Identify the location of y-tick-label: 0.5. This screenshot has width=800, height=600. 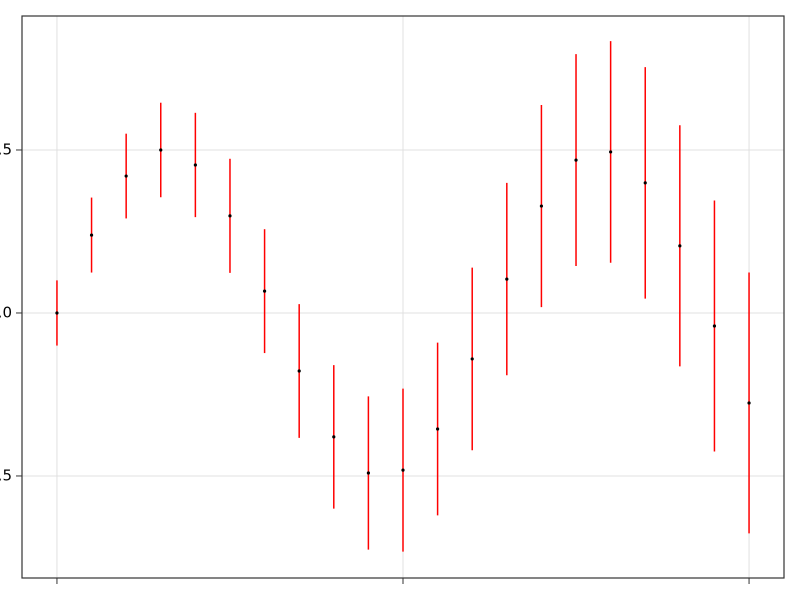
(6, 149).